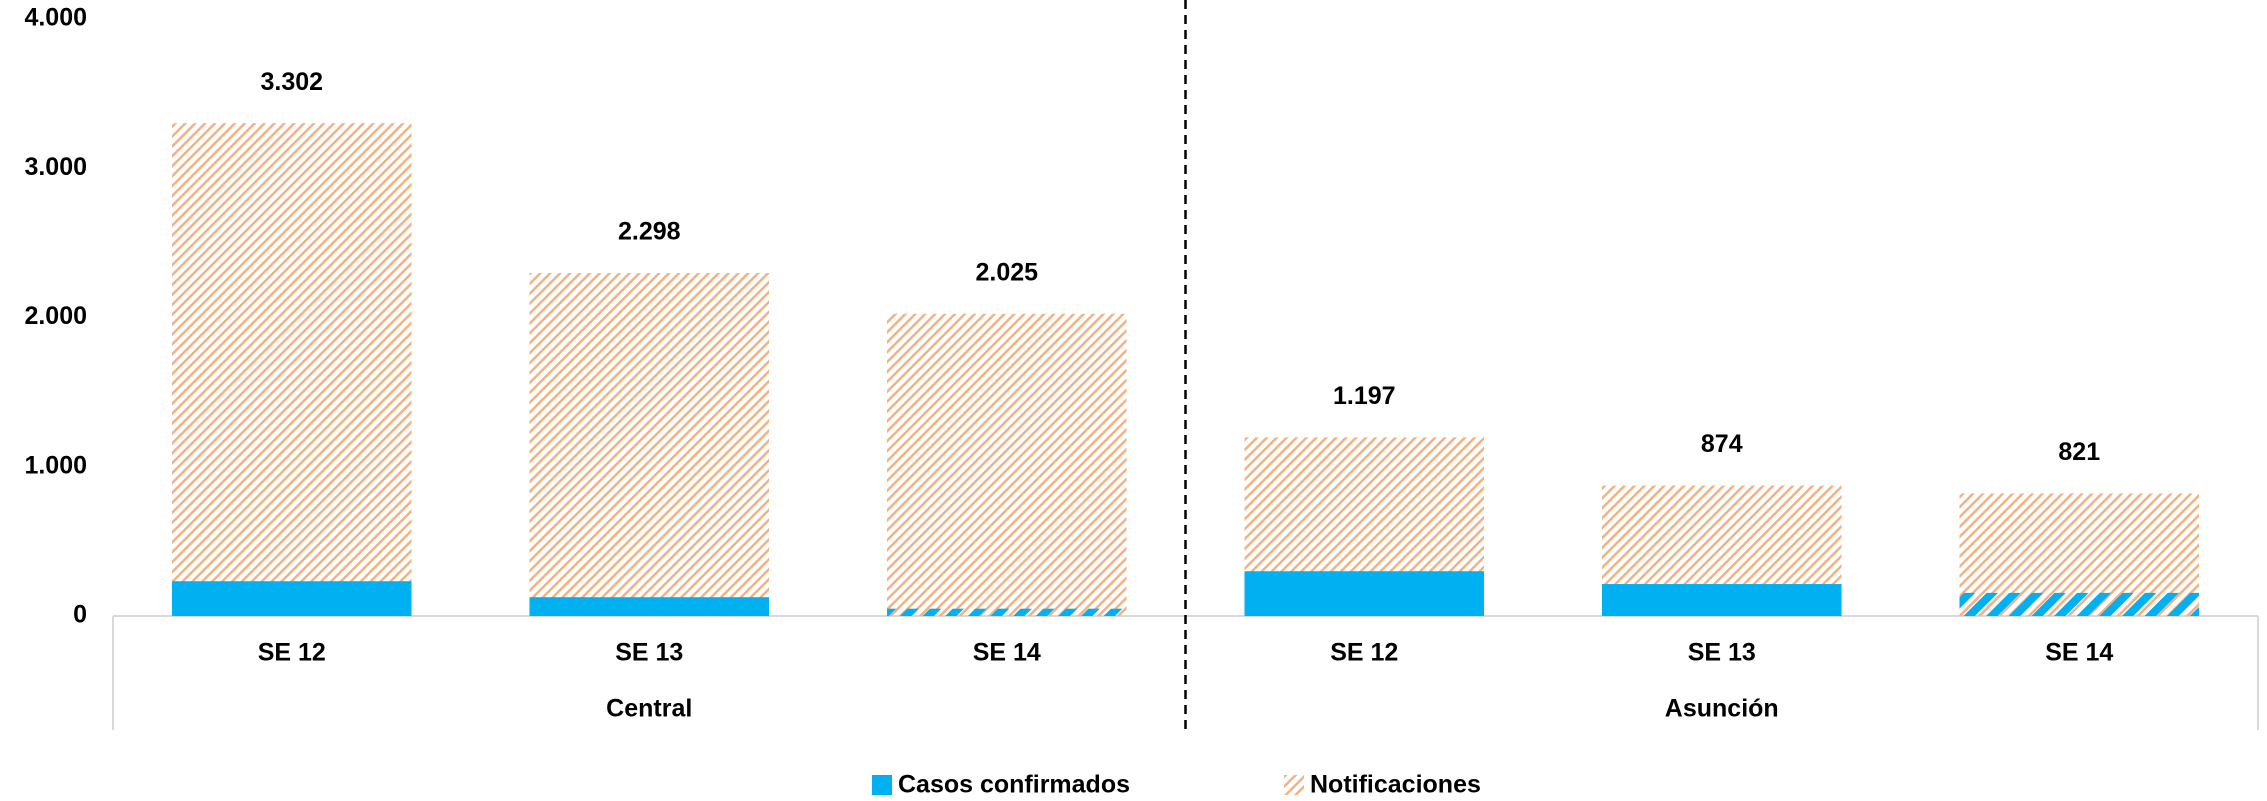 This screenshot has width=2267, height=801. I want to click on group-label: Central, so click(649, 709).